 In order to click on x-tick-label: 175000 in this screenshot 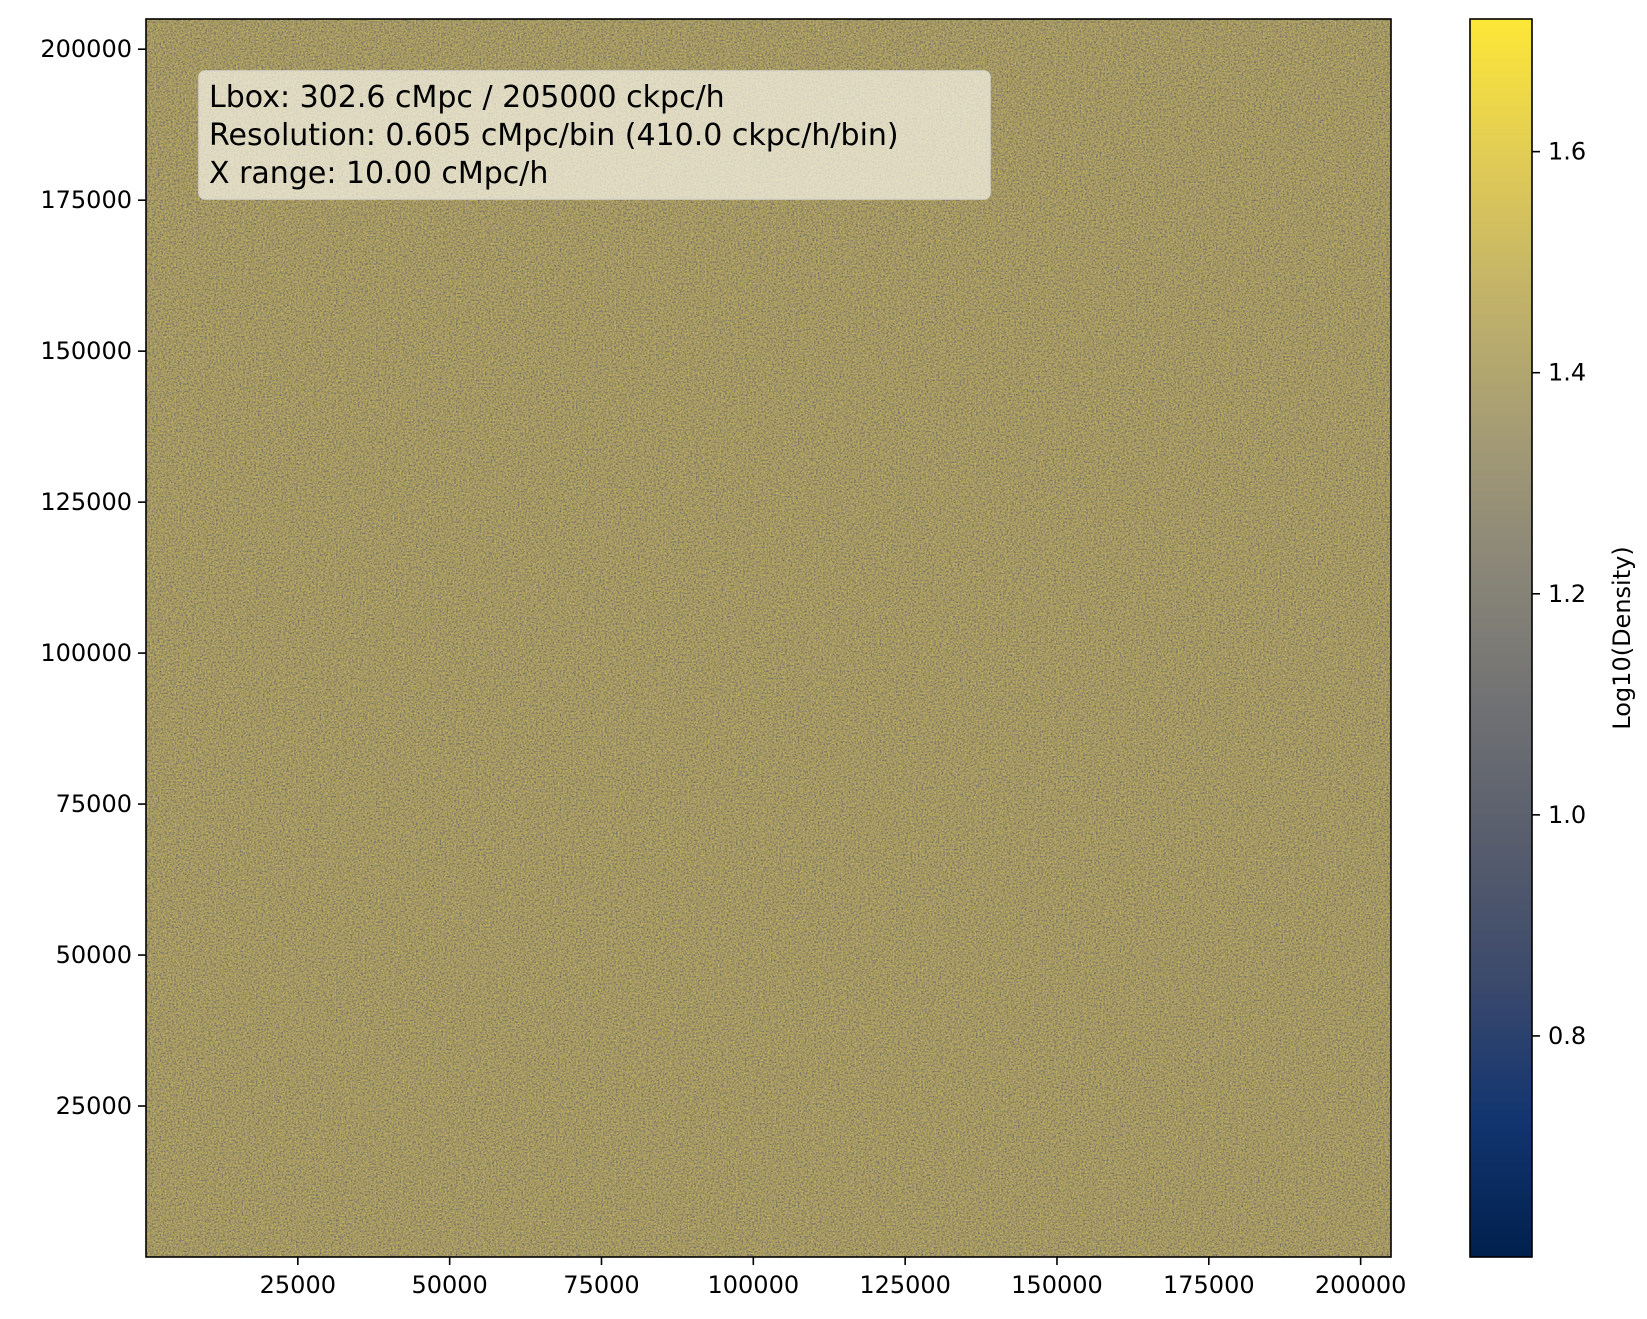, I will do `click(1209, 1285)`.